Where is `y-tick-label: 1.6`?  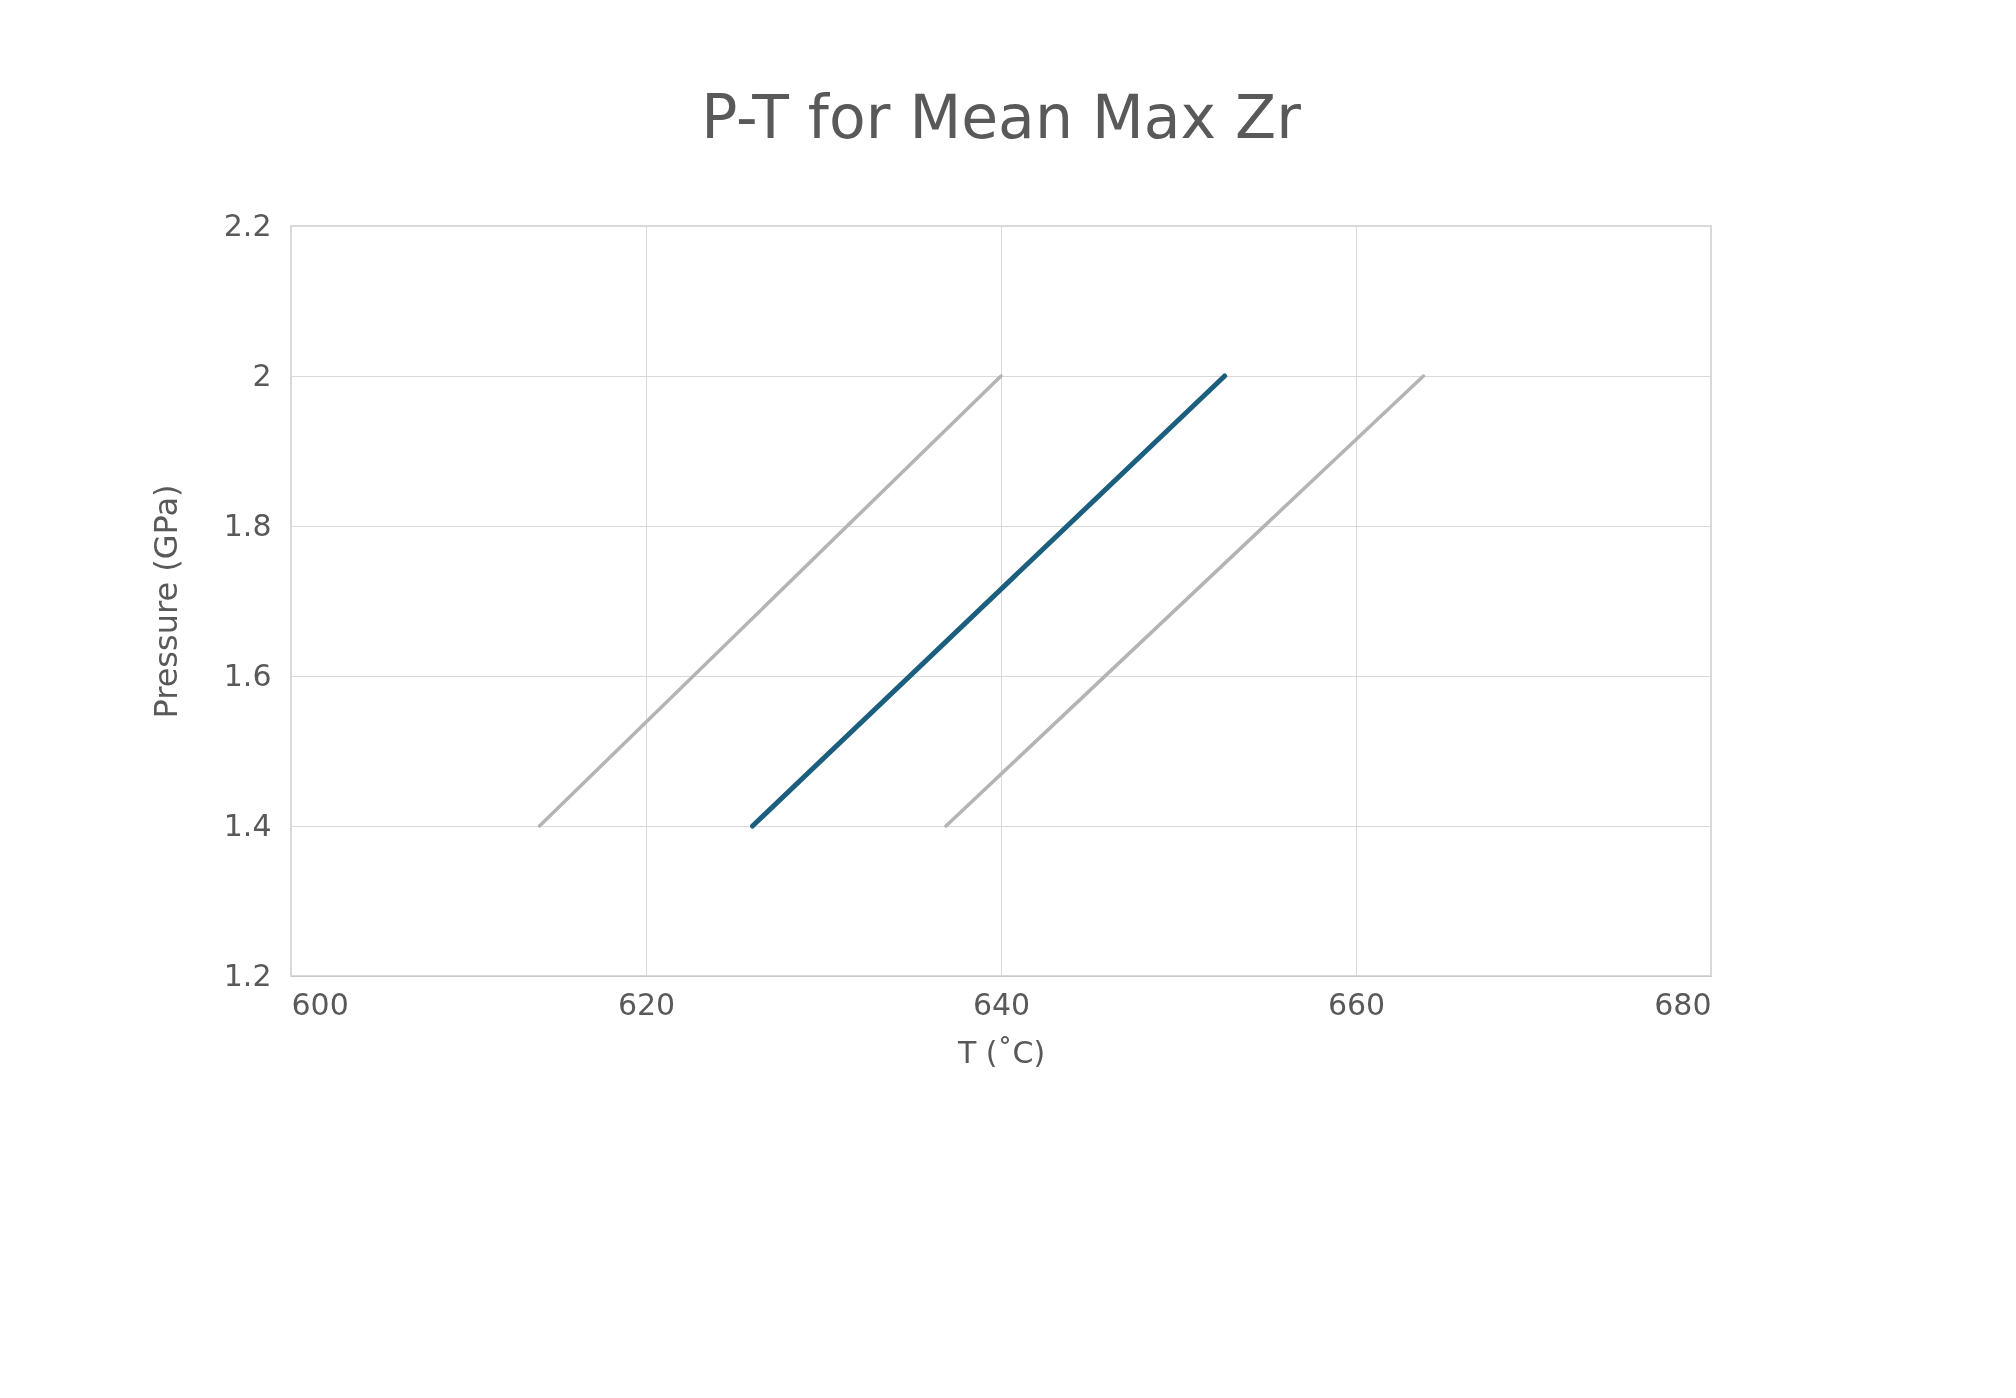 y-tick-label: 1.6 is located at coordinates (247, 675).